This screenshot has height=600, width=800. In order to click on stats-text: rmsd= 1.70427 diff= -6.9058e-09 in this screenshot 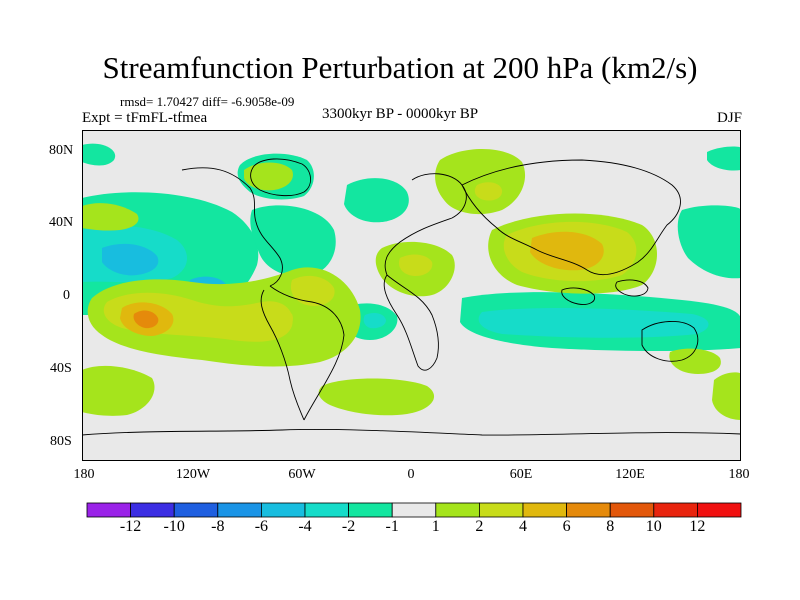, I will do `click(207, 101)`.